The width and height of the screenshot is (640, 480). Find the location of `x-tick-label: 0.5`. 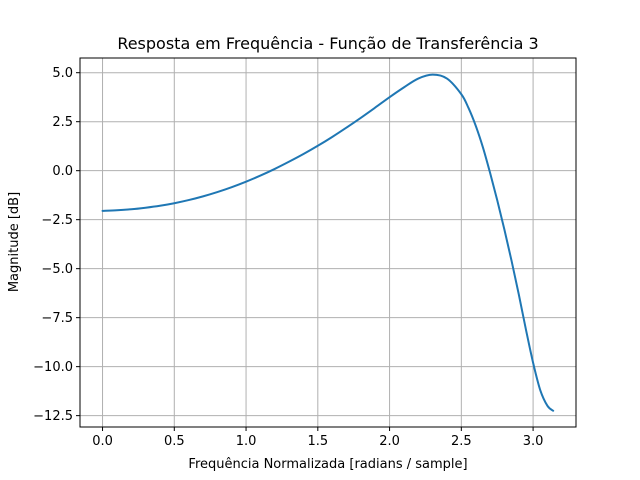

x-tick-label: 0.5 is located at coordinates (174, 441).